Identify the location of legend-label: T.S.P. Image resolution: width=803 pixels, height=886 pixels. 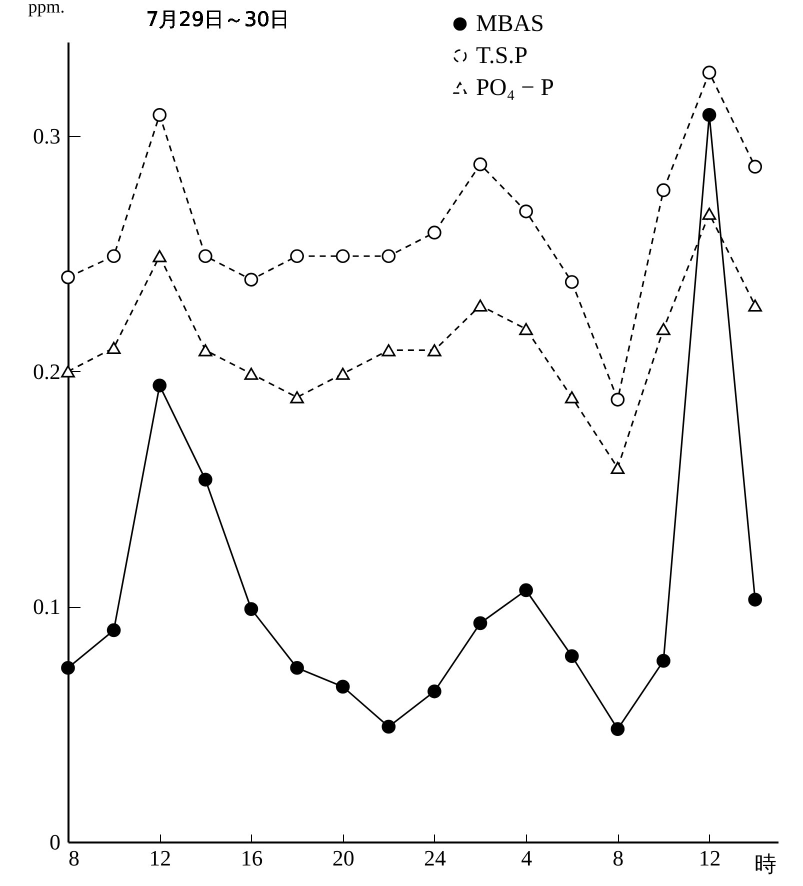
(502, 56).